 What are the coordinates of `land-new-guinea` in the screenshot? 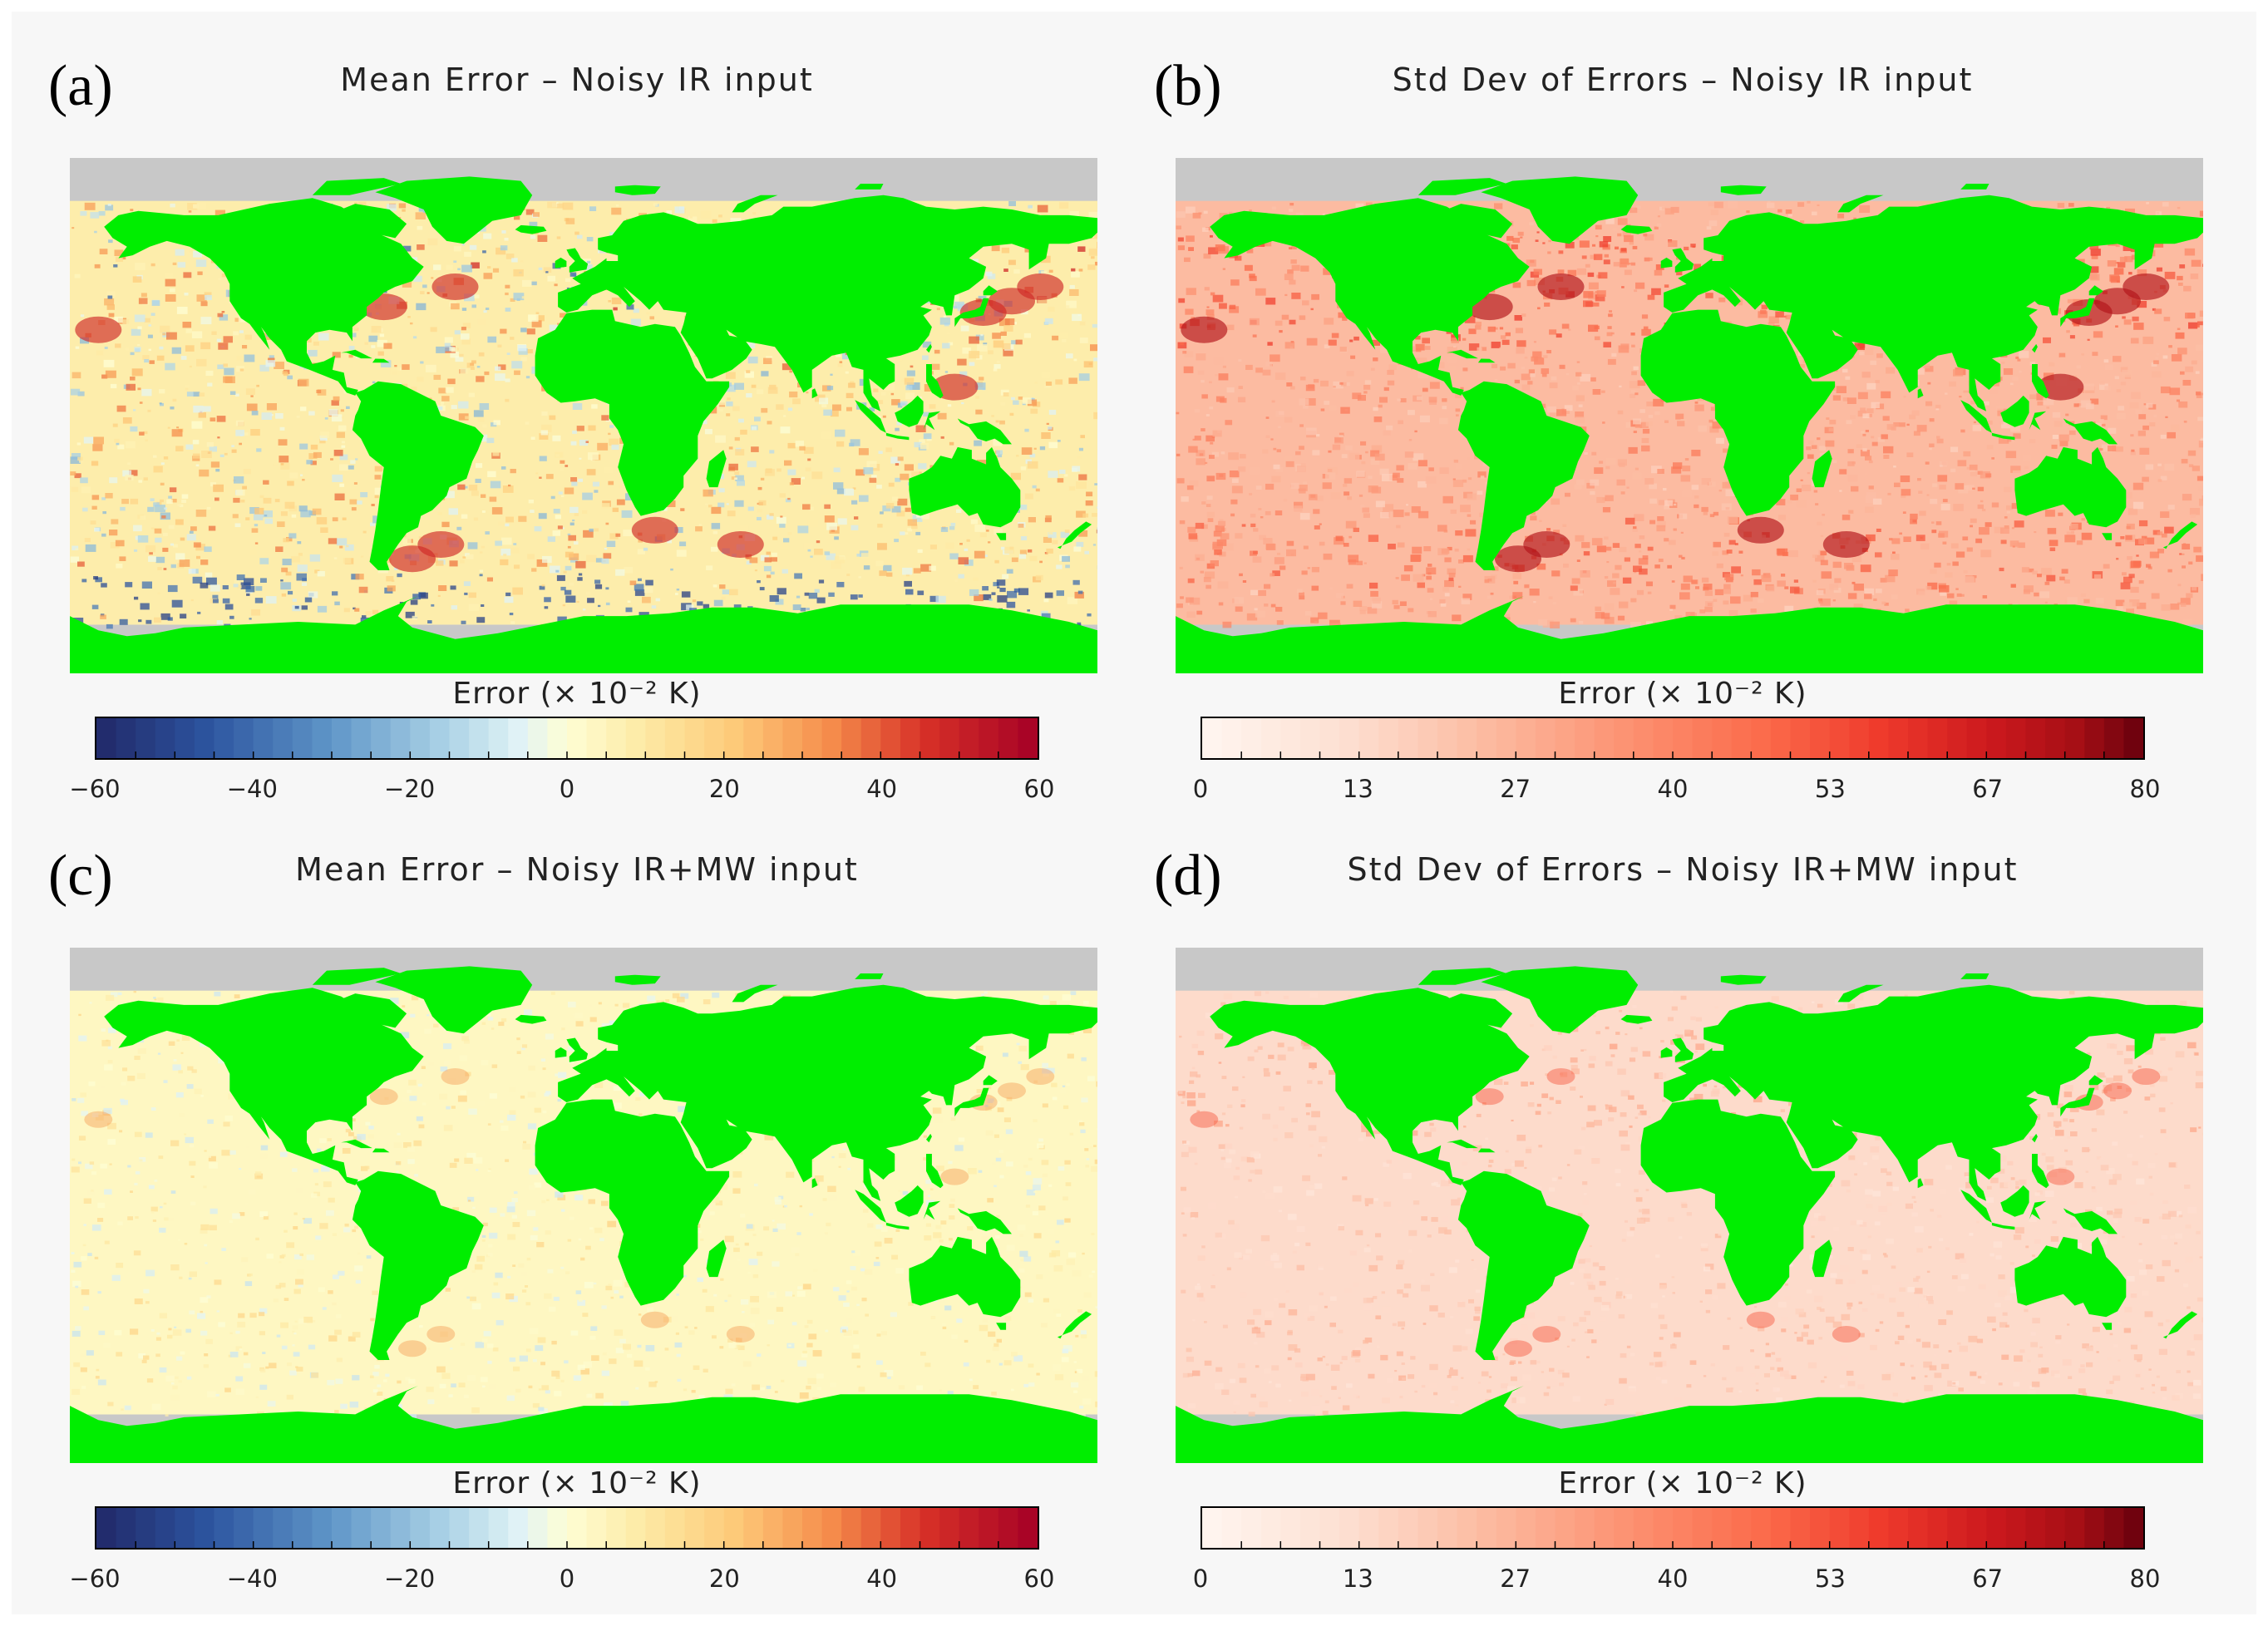 It's located at (2091, 1221).